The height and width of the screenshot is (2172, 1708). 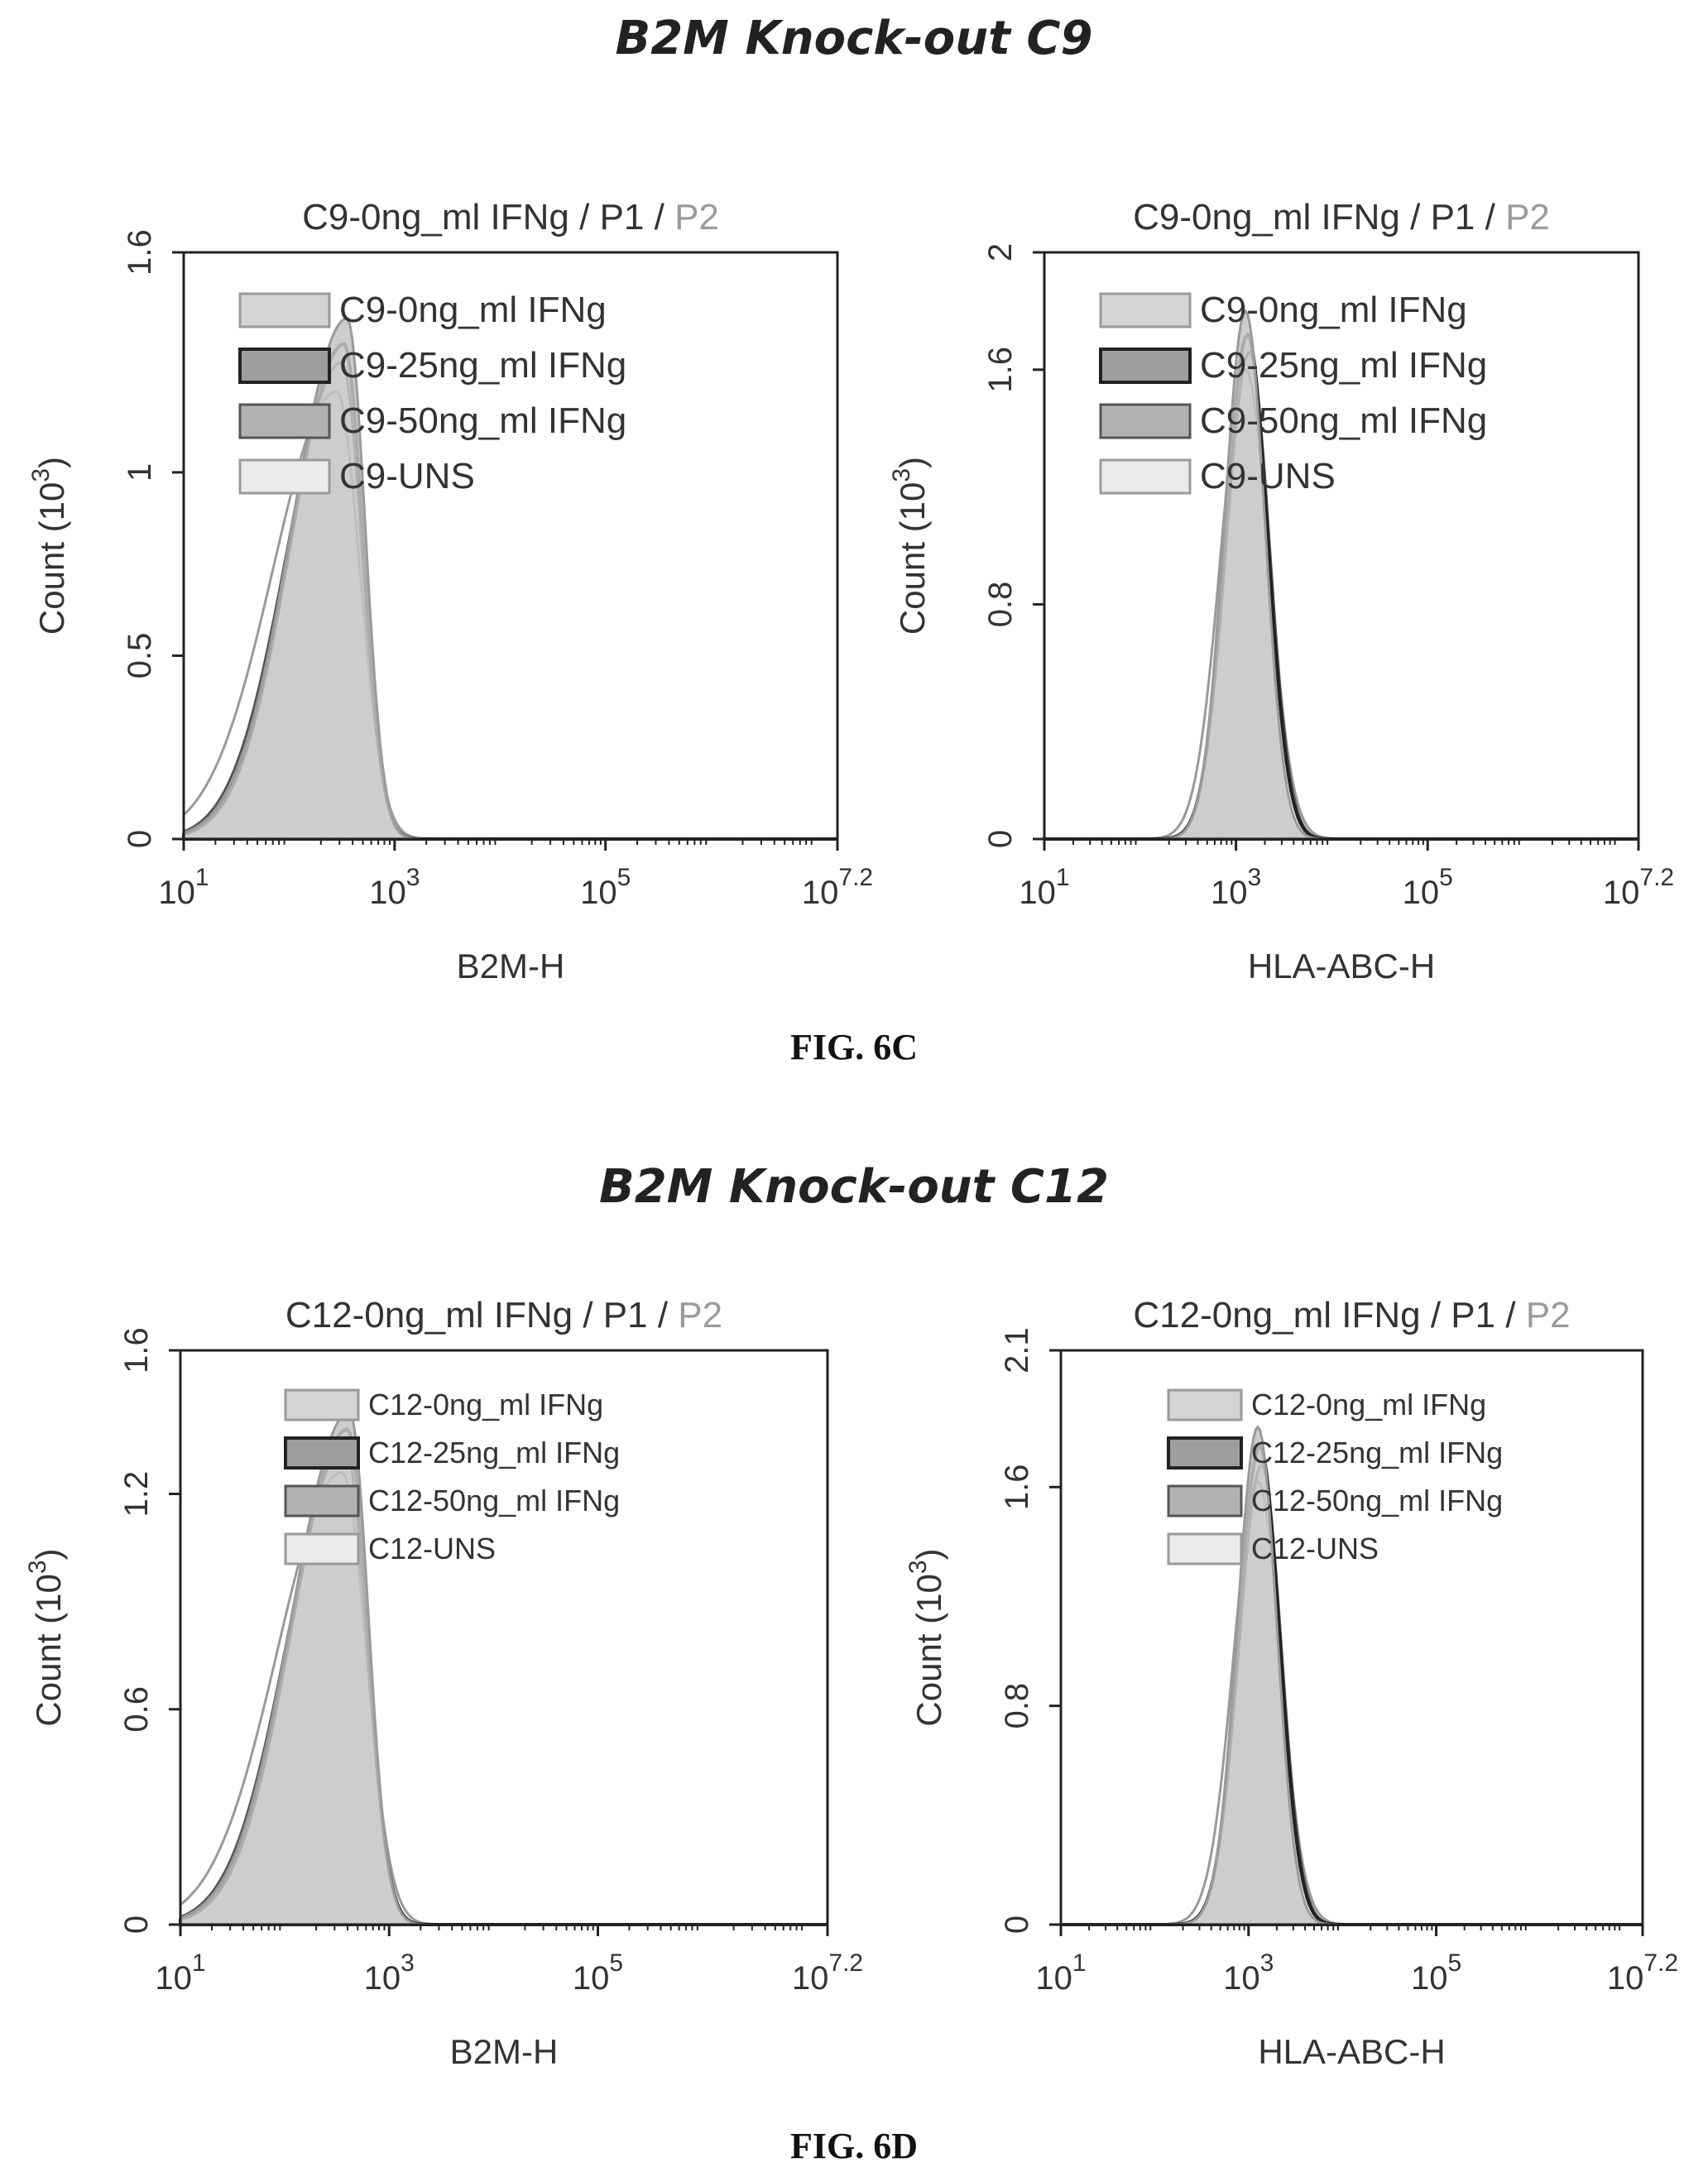 What do you see at coordinates (605, 887) in the screenshot?
I see `panel-0-xtick-label-2: 10⁵` at bounding box center [605, 887].